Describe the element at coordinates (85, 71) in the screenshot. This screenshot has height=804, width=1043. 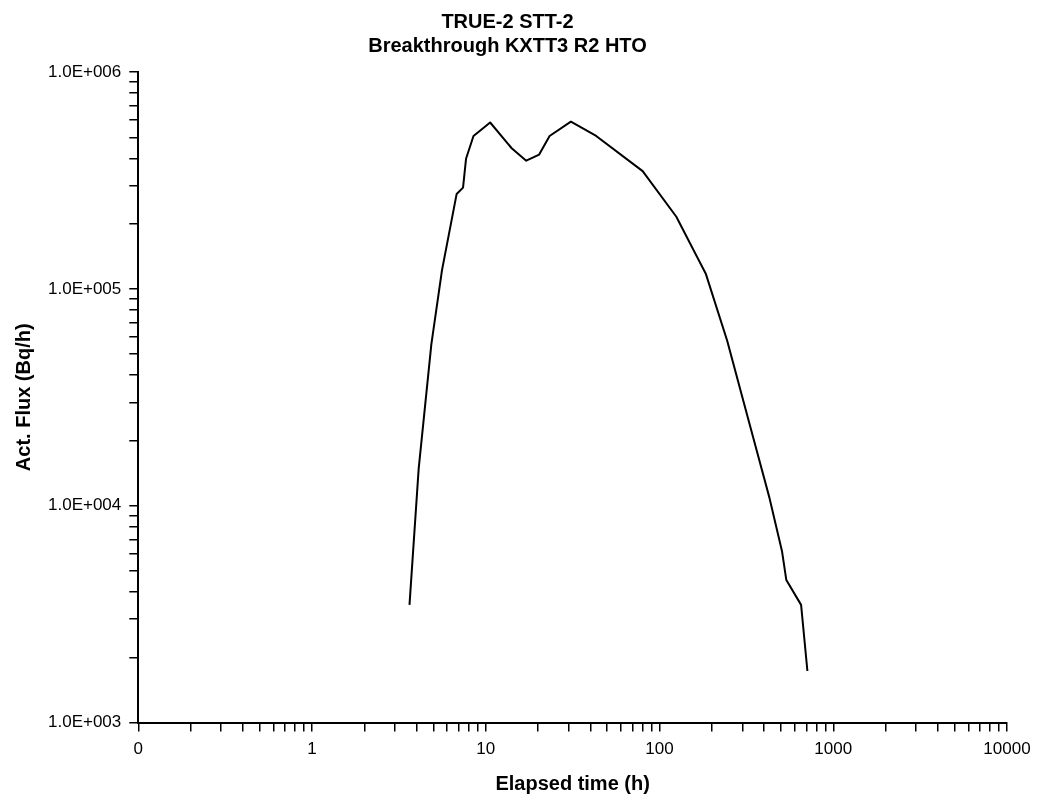
I see `y-tick-label: 1.0E+006` at that location.